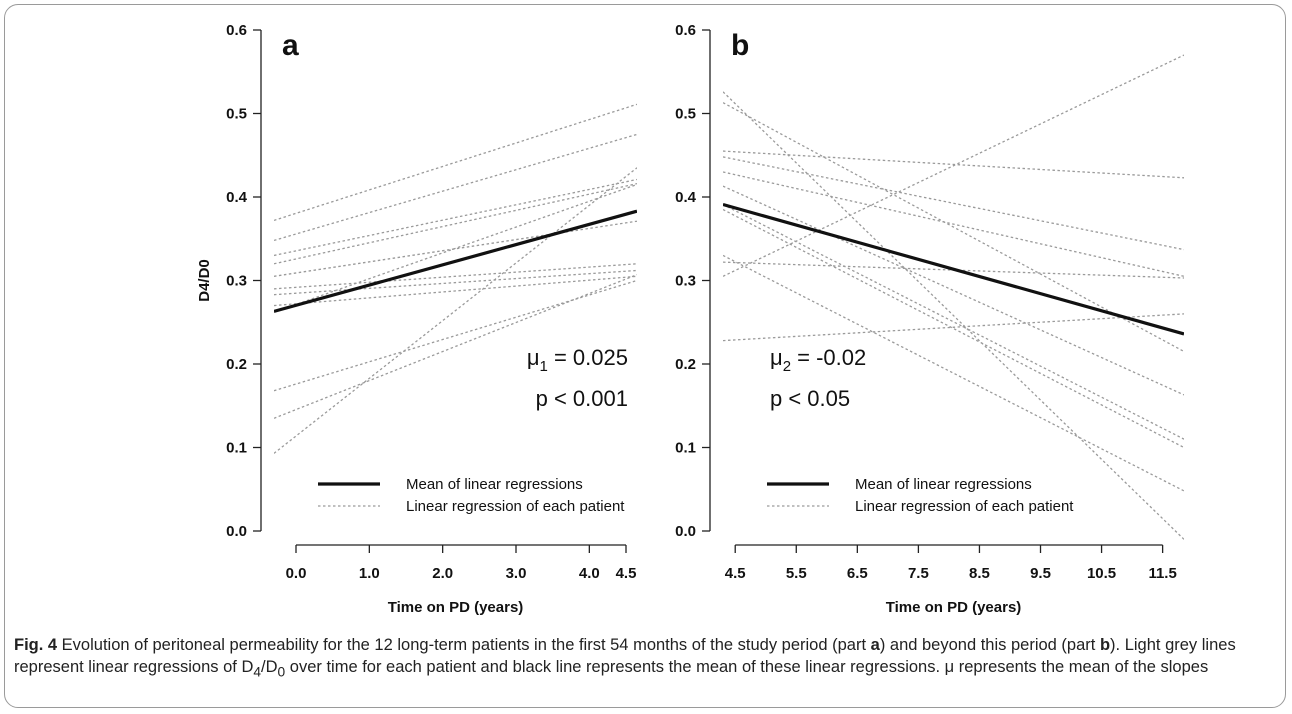 The image size is (1292, 714). I want to click on x-tick-label-a: 4.5, so click(626, 573).